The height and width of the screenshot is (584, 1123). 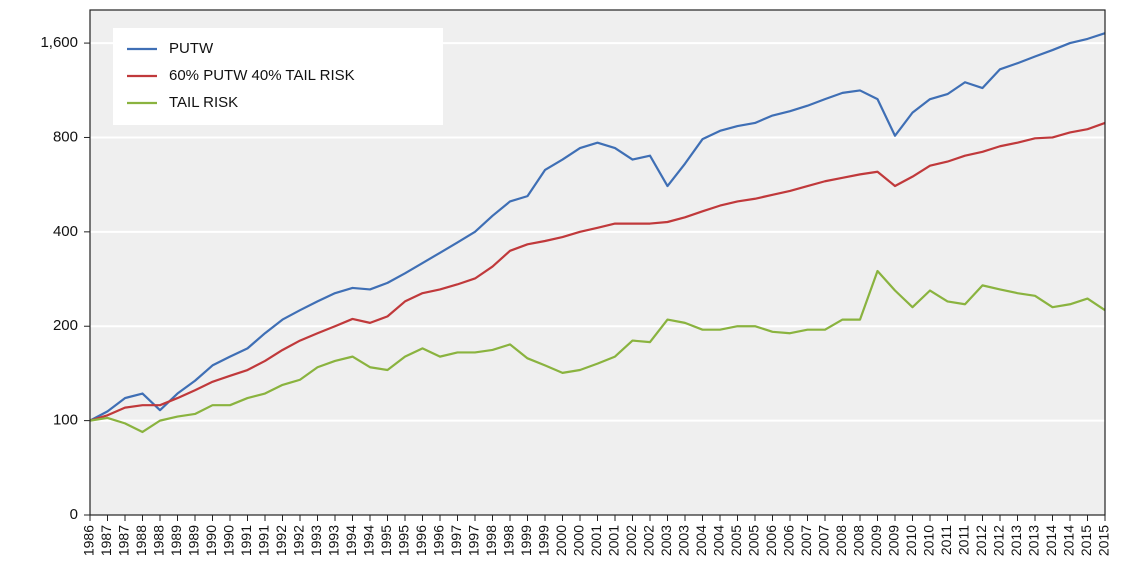 What do you see at coordinates (65, 136) in the screenshot?
I see `y-tick-label: 800` at bounding box center [65, 136].